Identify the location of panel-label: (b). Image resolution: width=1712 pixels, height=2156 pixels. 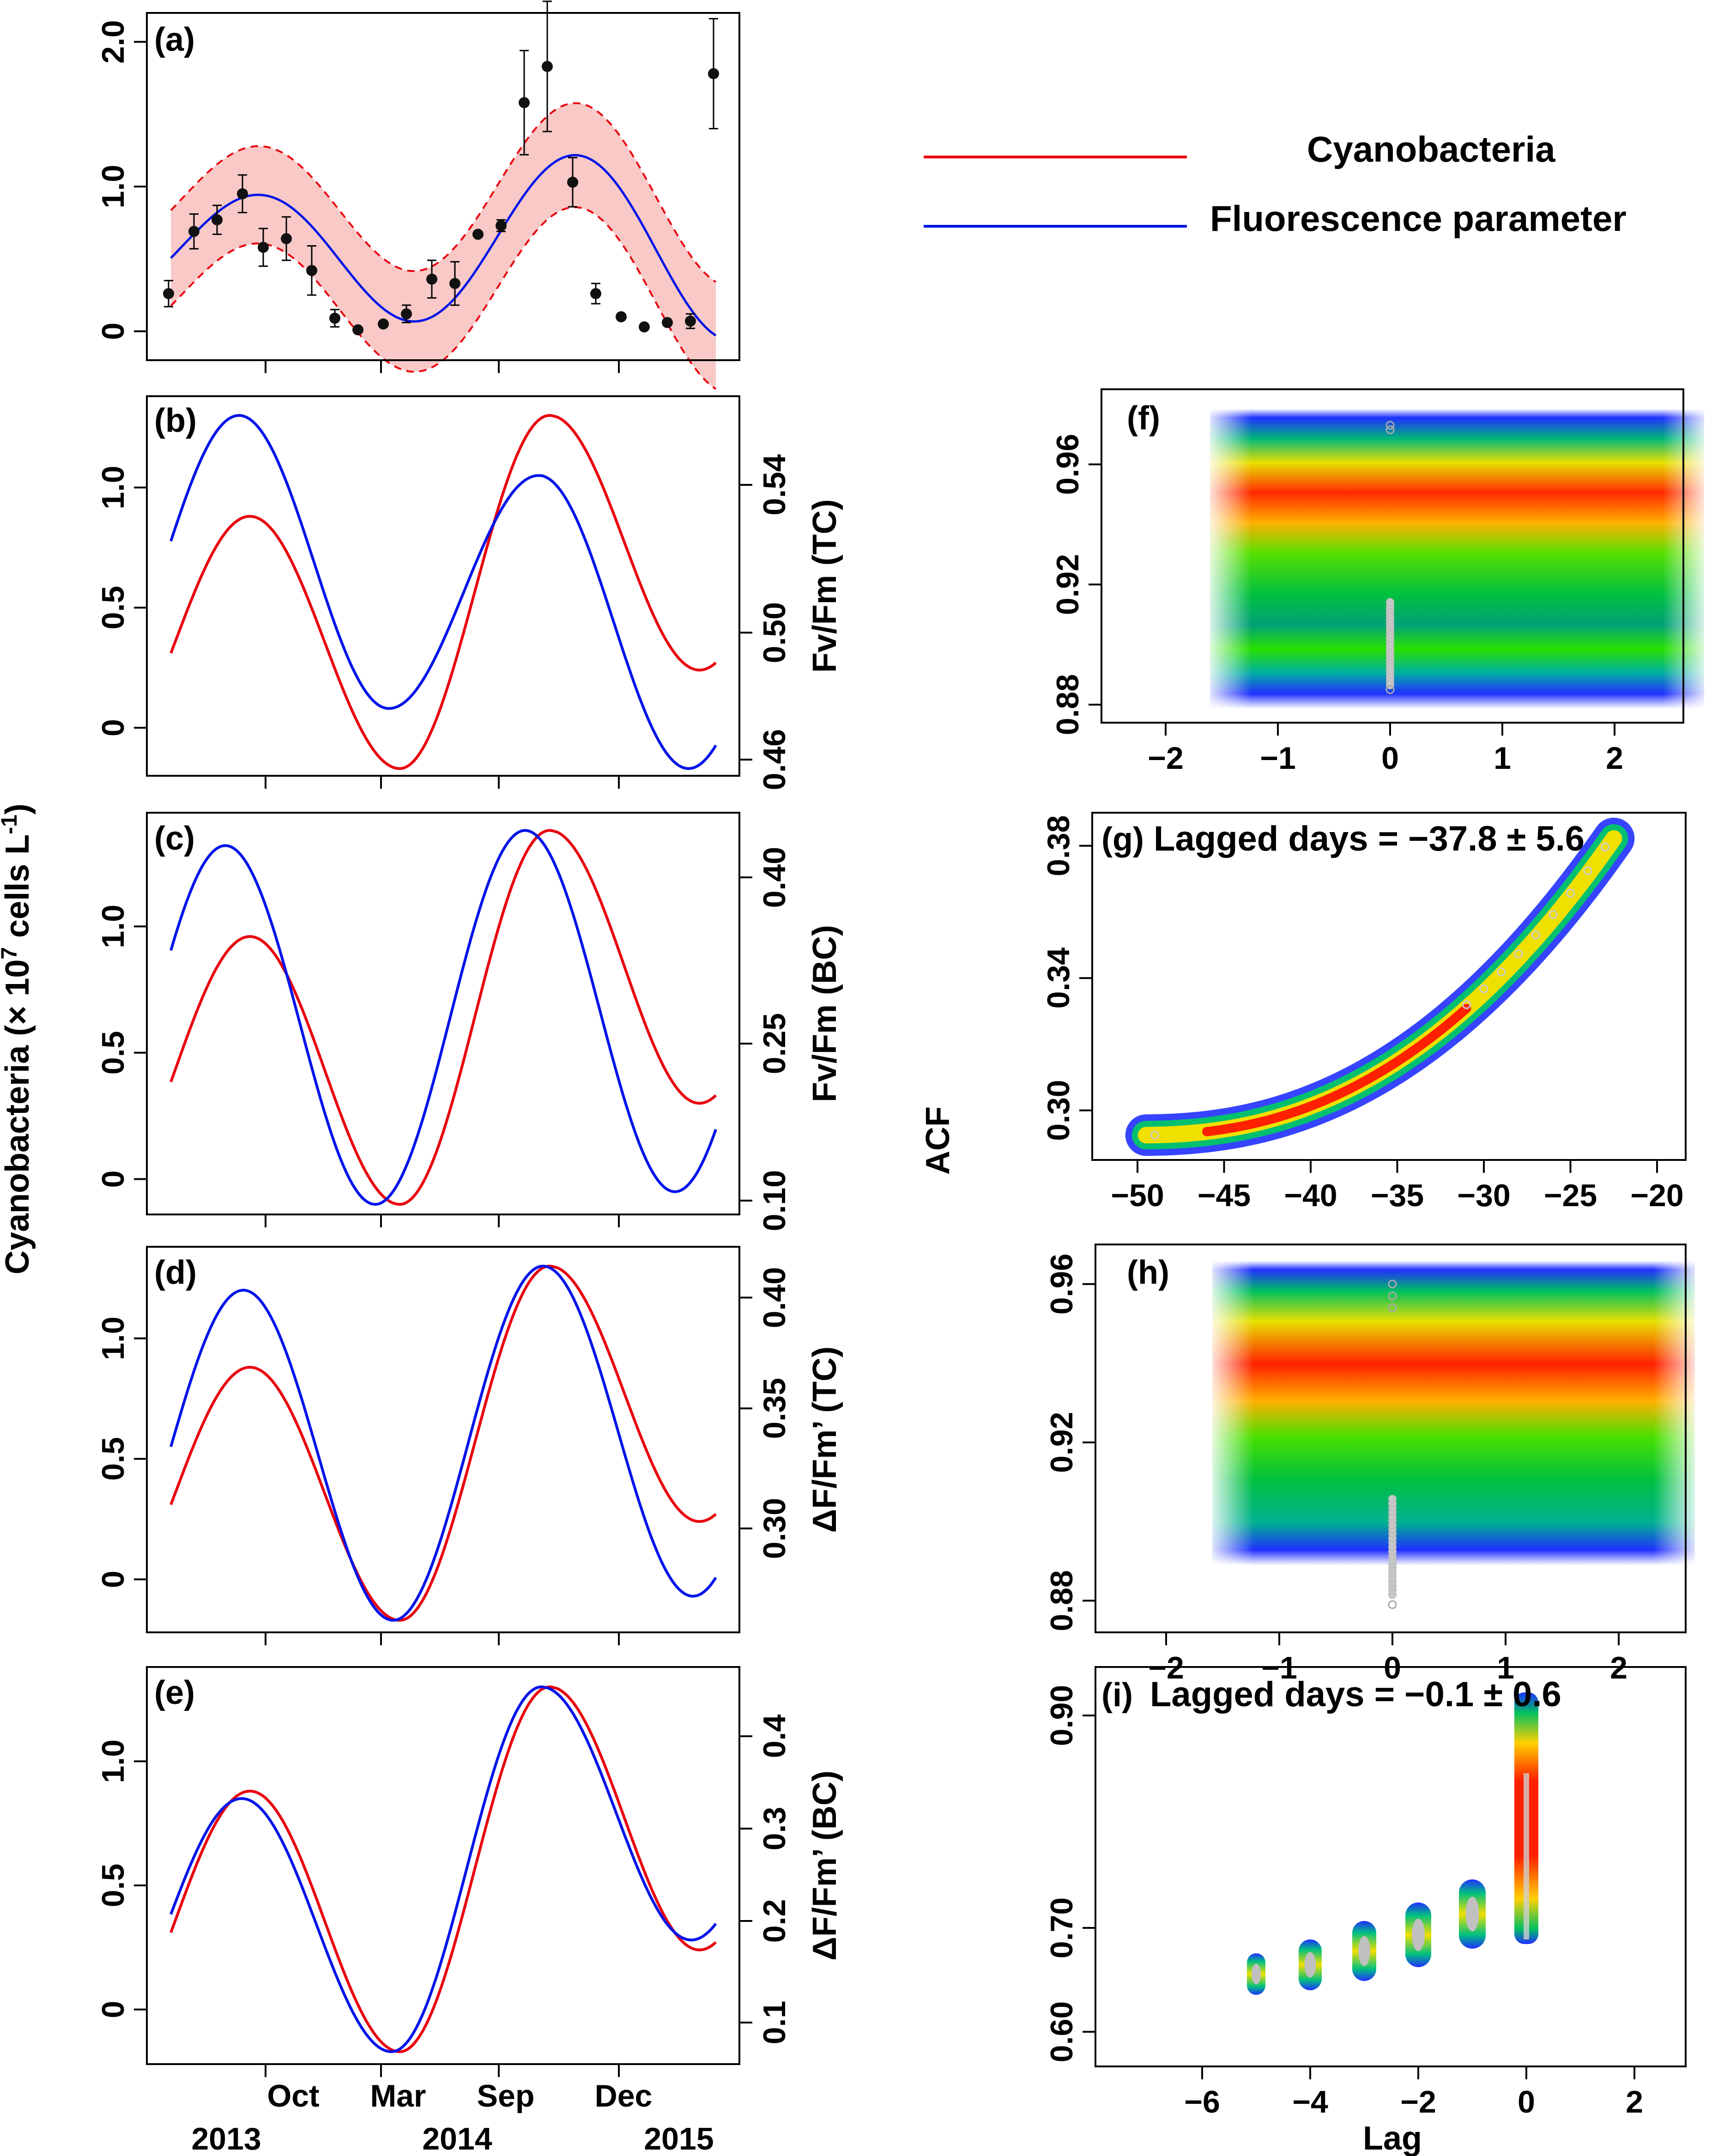
(175, 421).